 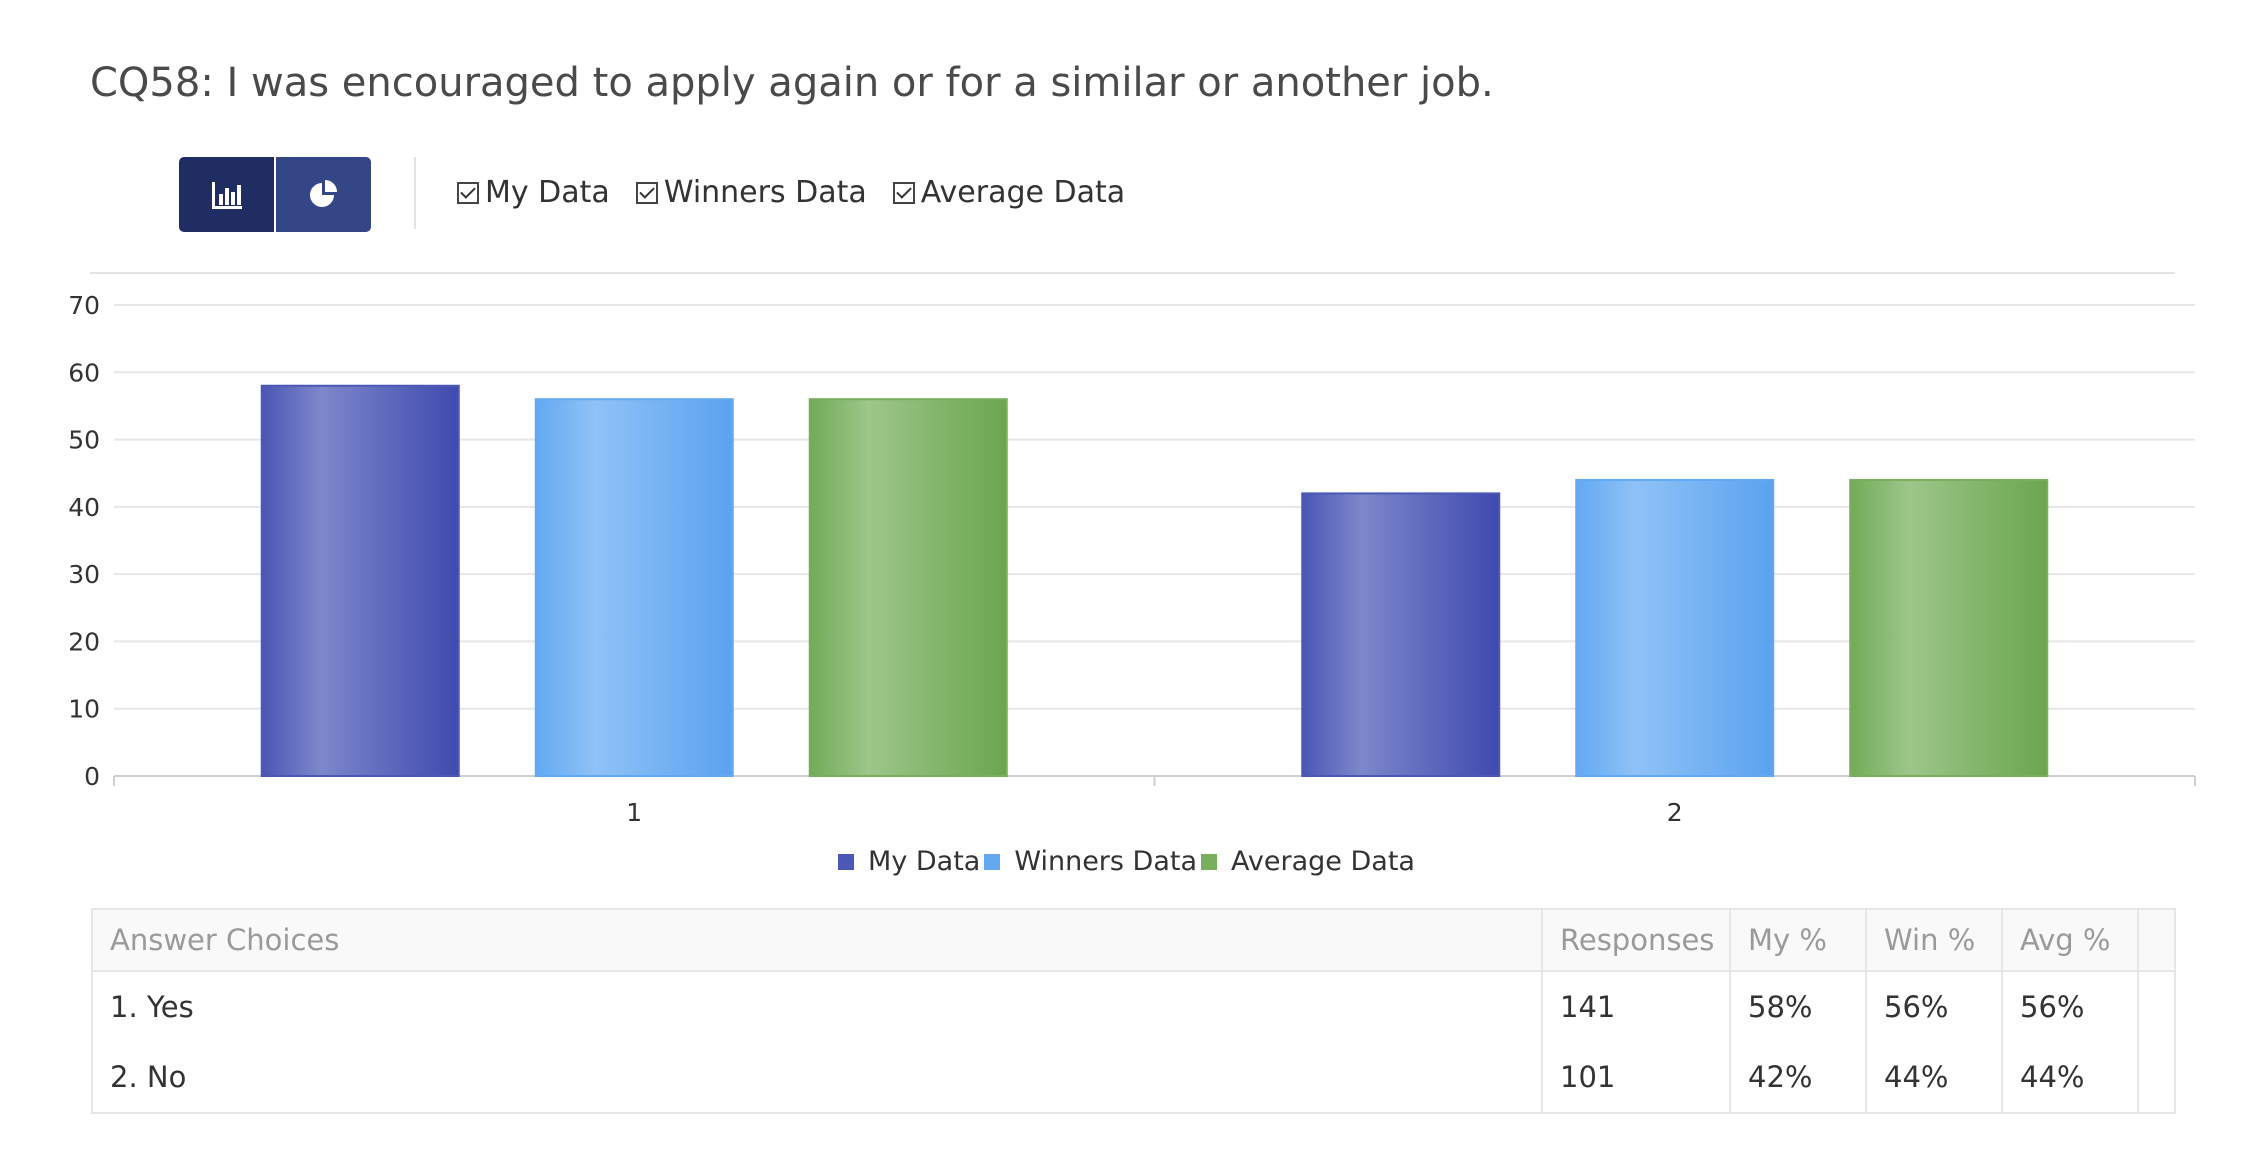 I want to click on cell-avg-percent: 56%, so click(x=2070, y=1006).